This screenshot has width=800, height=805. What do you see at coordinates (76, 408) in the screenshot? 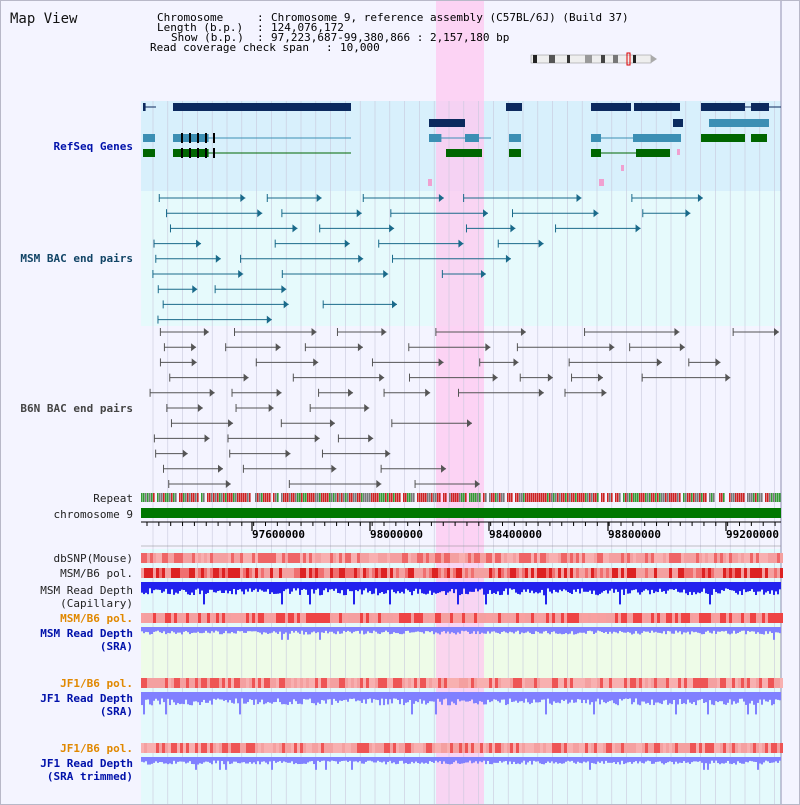
I see `track-label-b6n-bac: B6N BAC end pairs` at bounding box center [76, 408].